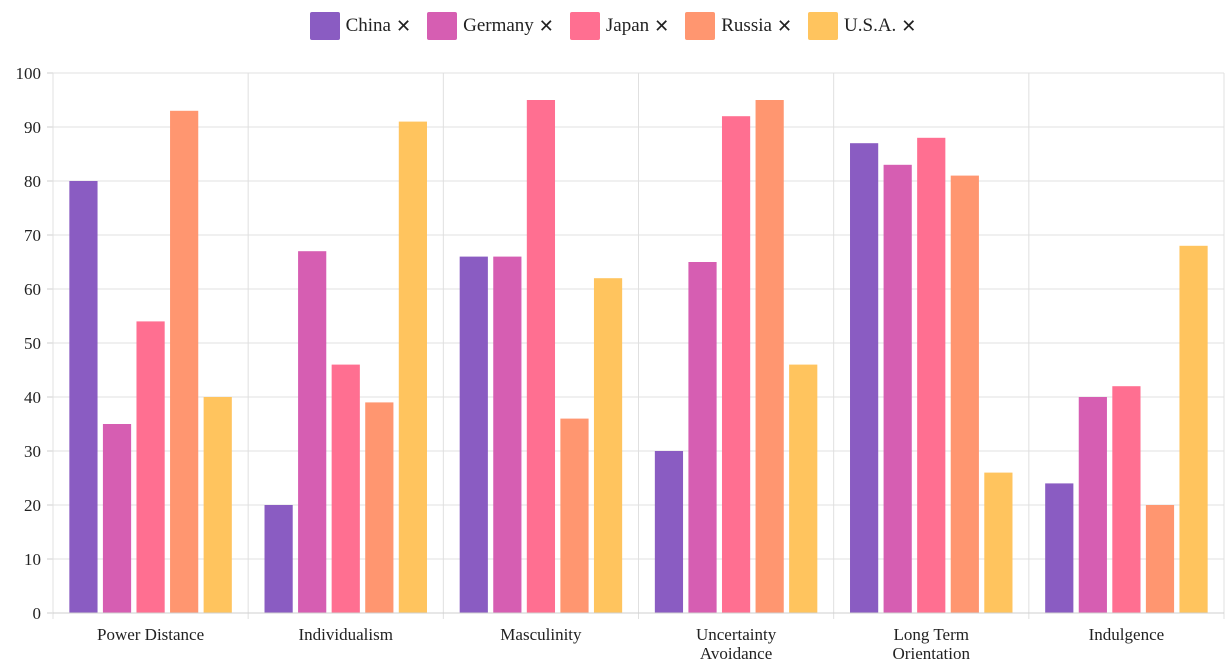  Describe the element at coordinates (29, 73) in the screenshot. I see `y-tick-label: 100` at that location.